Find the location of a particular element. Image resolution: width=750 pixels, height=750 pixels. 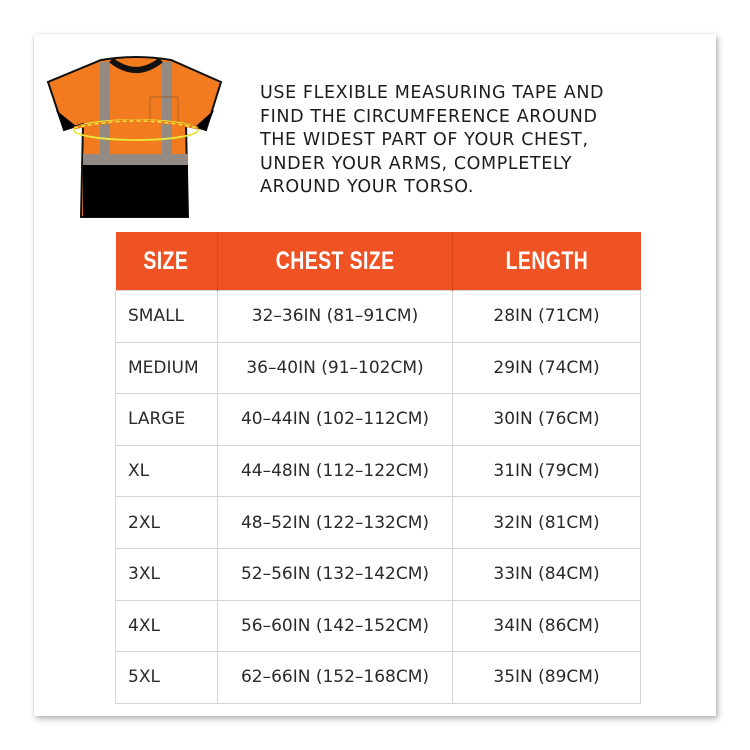

chest-cell: 40–44IN (102–112CM) is located at coordinates (335, 419).